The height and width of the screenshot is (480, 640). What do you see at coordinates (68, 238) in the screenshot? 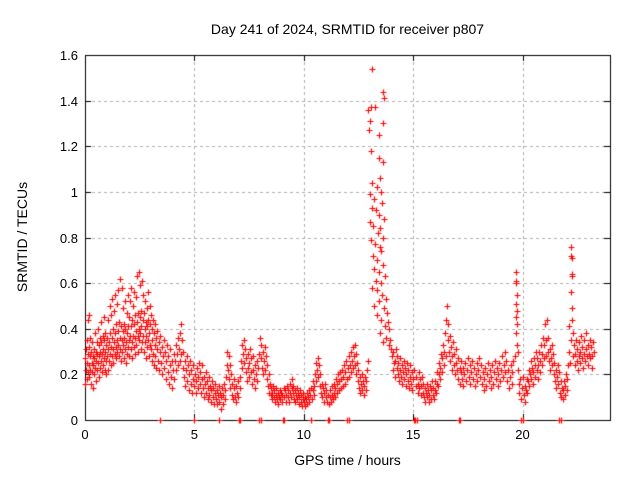
I see `y-tick-label: 0.8` at bounding box center [68, 238].